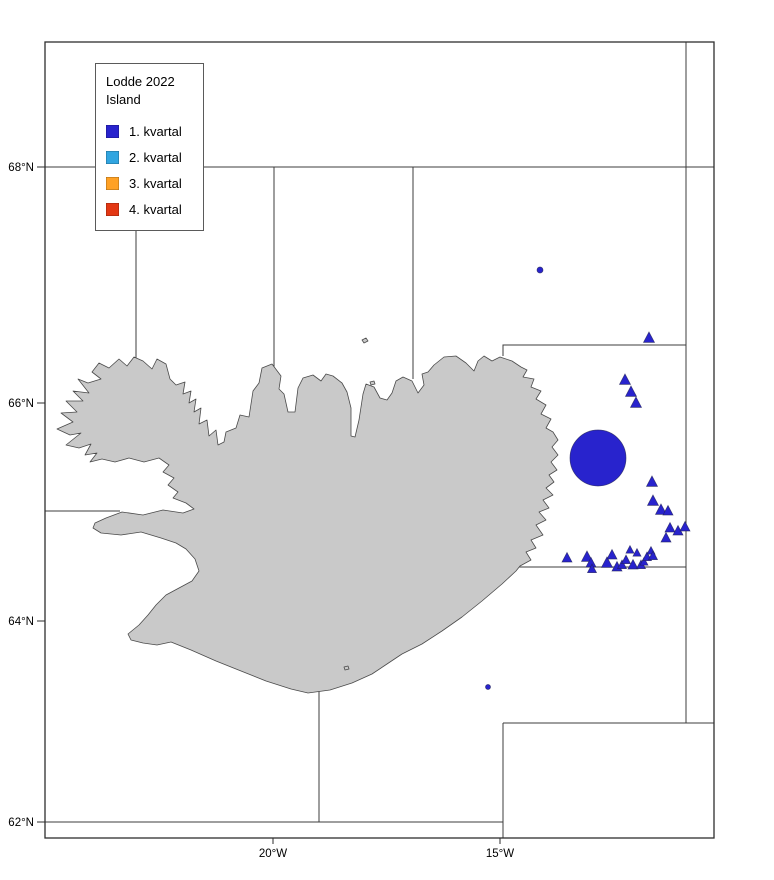 The height and width of the screenshot is (880, 774). Describe the element at coordinates (372, 383) in the screenshot. I see `islet-flatey` at that location.